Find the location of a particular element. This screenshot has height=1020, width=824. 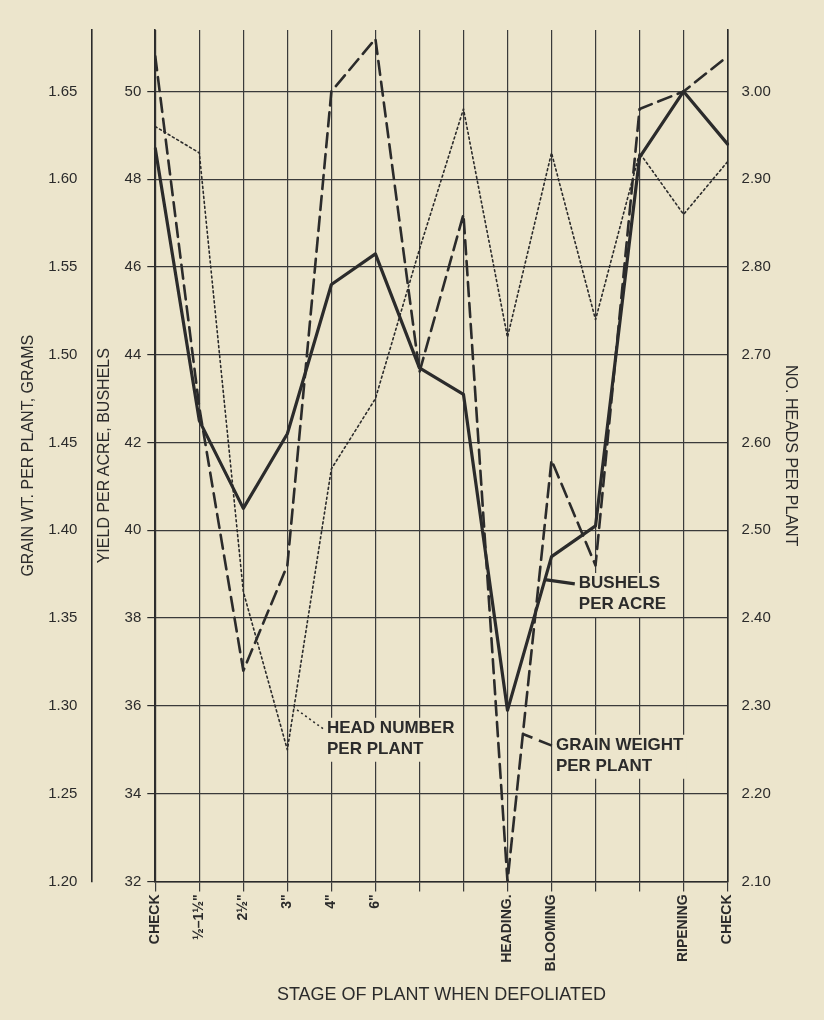

y-tick-label: 48 is located at coordinates (133, 178).